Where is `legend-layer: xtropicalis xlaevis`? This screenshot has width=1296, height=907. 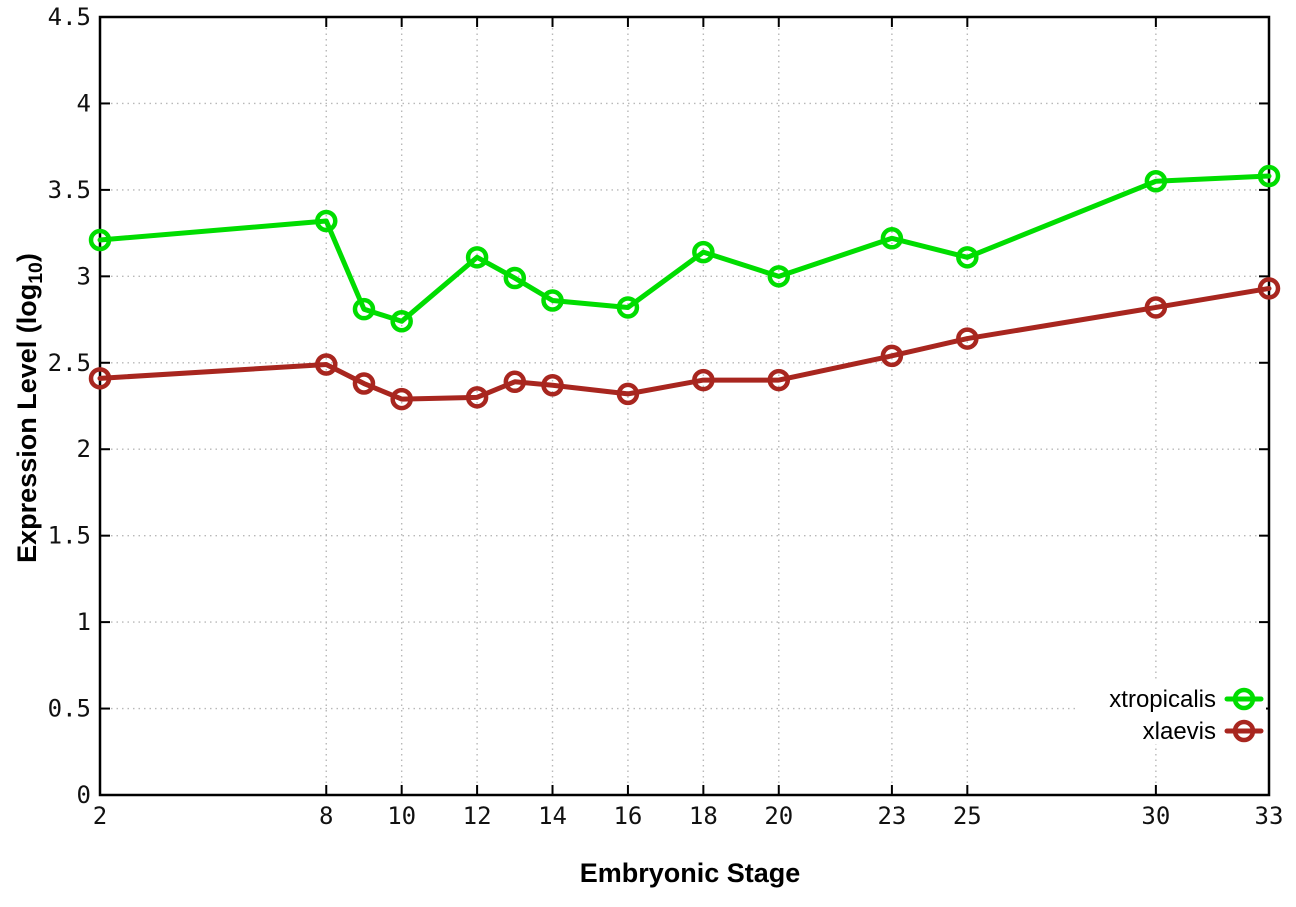
legend-layer: xtropicalis xlaevis is located at coordinates (1171, 712).